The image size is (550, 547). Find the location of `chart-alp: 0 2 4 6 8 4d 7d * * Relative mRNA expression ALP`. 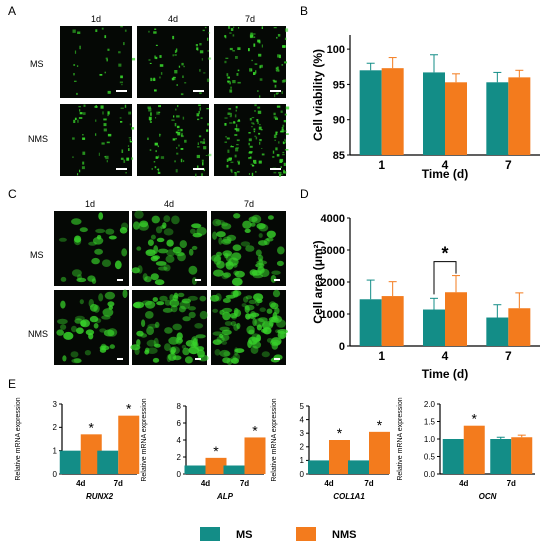

chart-alp: 0 2 4 6 8 4d 7d * * Relative mRNA expression ALP is located at coordinates (203, 449).